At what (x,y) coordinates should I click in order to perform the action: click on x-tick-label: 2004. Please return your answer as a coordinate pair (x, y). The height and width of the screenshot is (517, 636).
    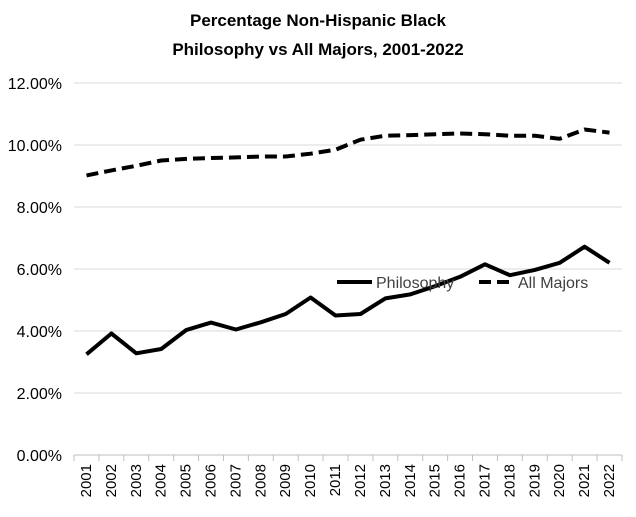
    Looking at the image, I should click on (161, 480).